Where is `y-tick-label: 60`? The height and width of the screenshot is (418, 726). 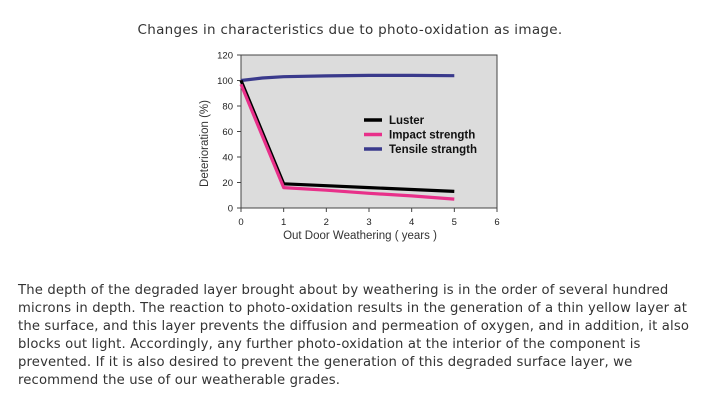
y-tick-label: 60 is located at coordinates (227, 132).